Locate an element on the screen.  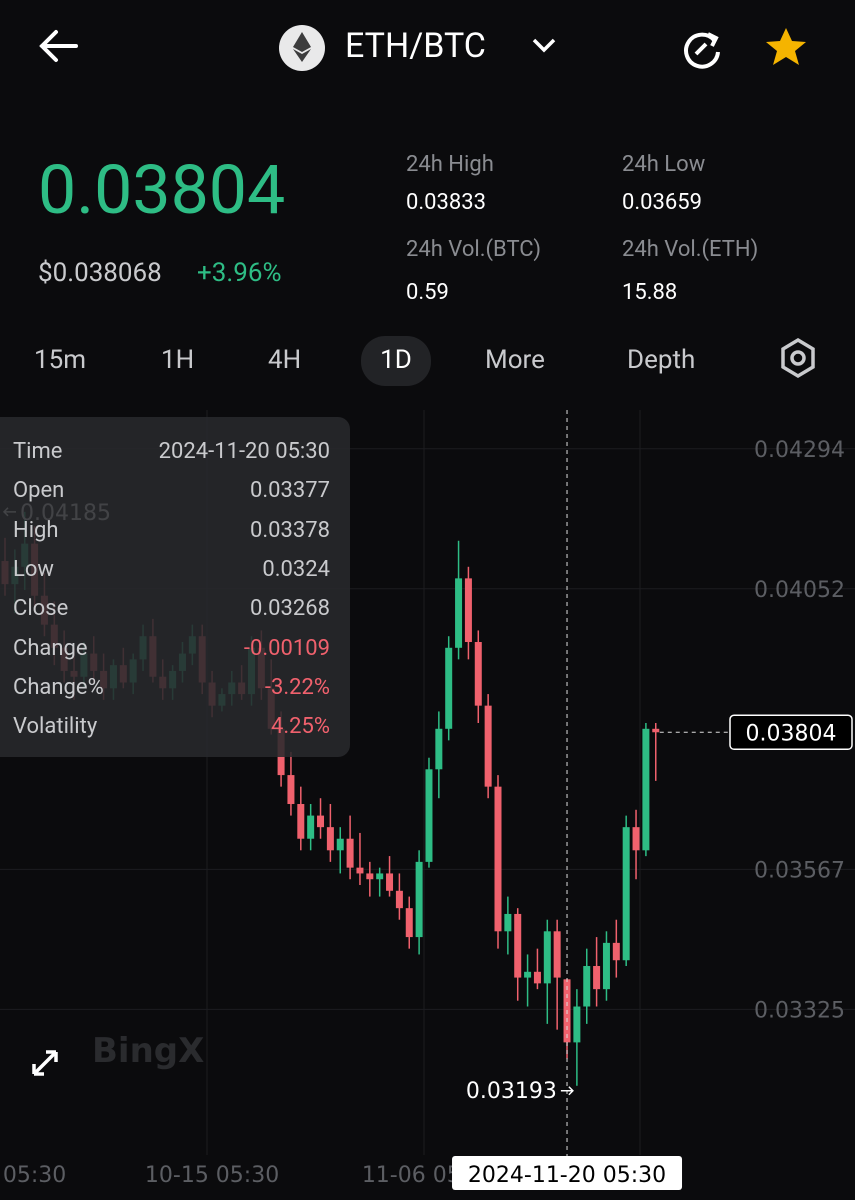
stat-value: 0.03659 is located at coordinates (662, 202).